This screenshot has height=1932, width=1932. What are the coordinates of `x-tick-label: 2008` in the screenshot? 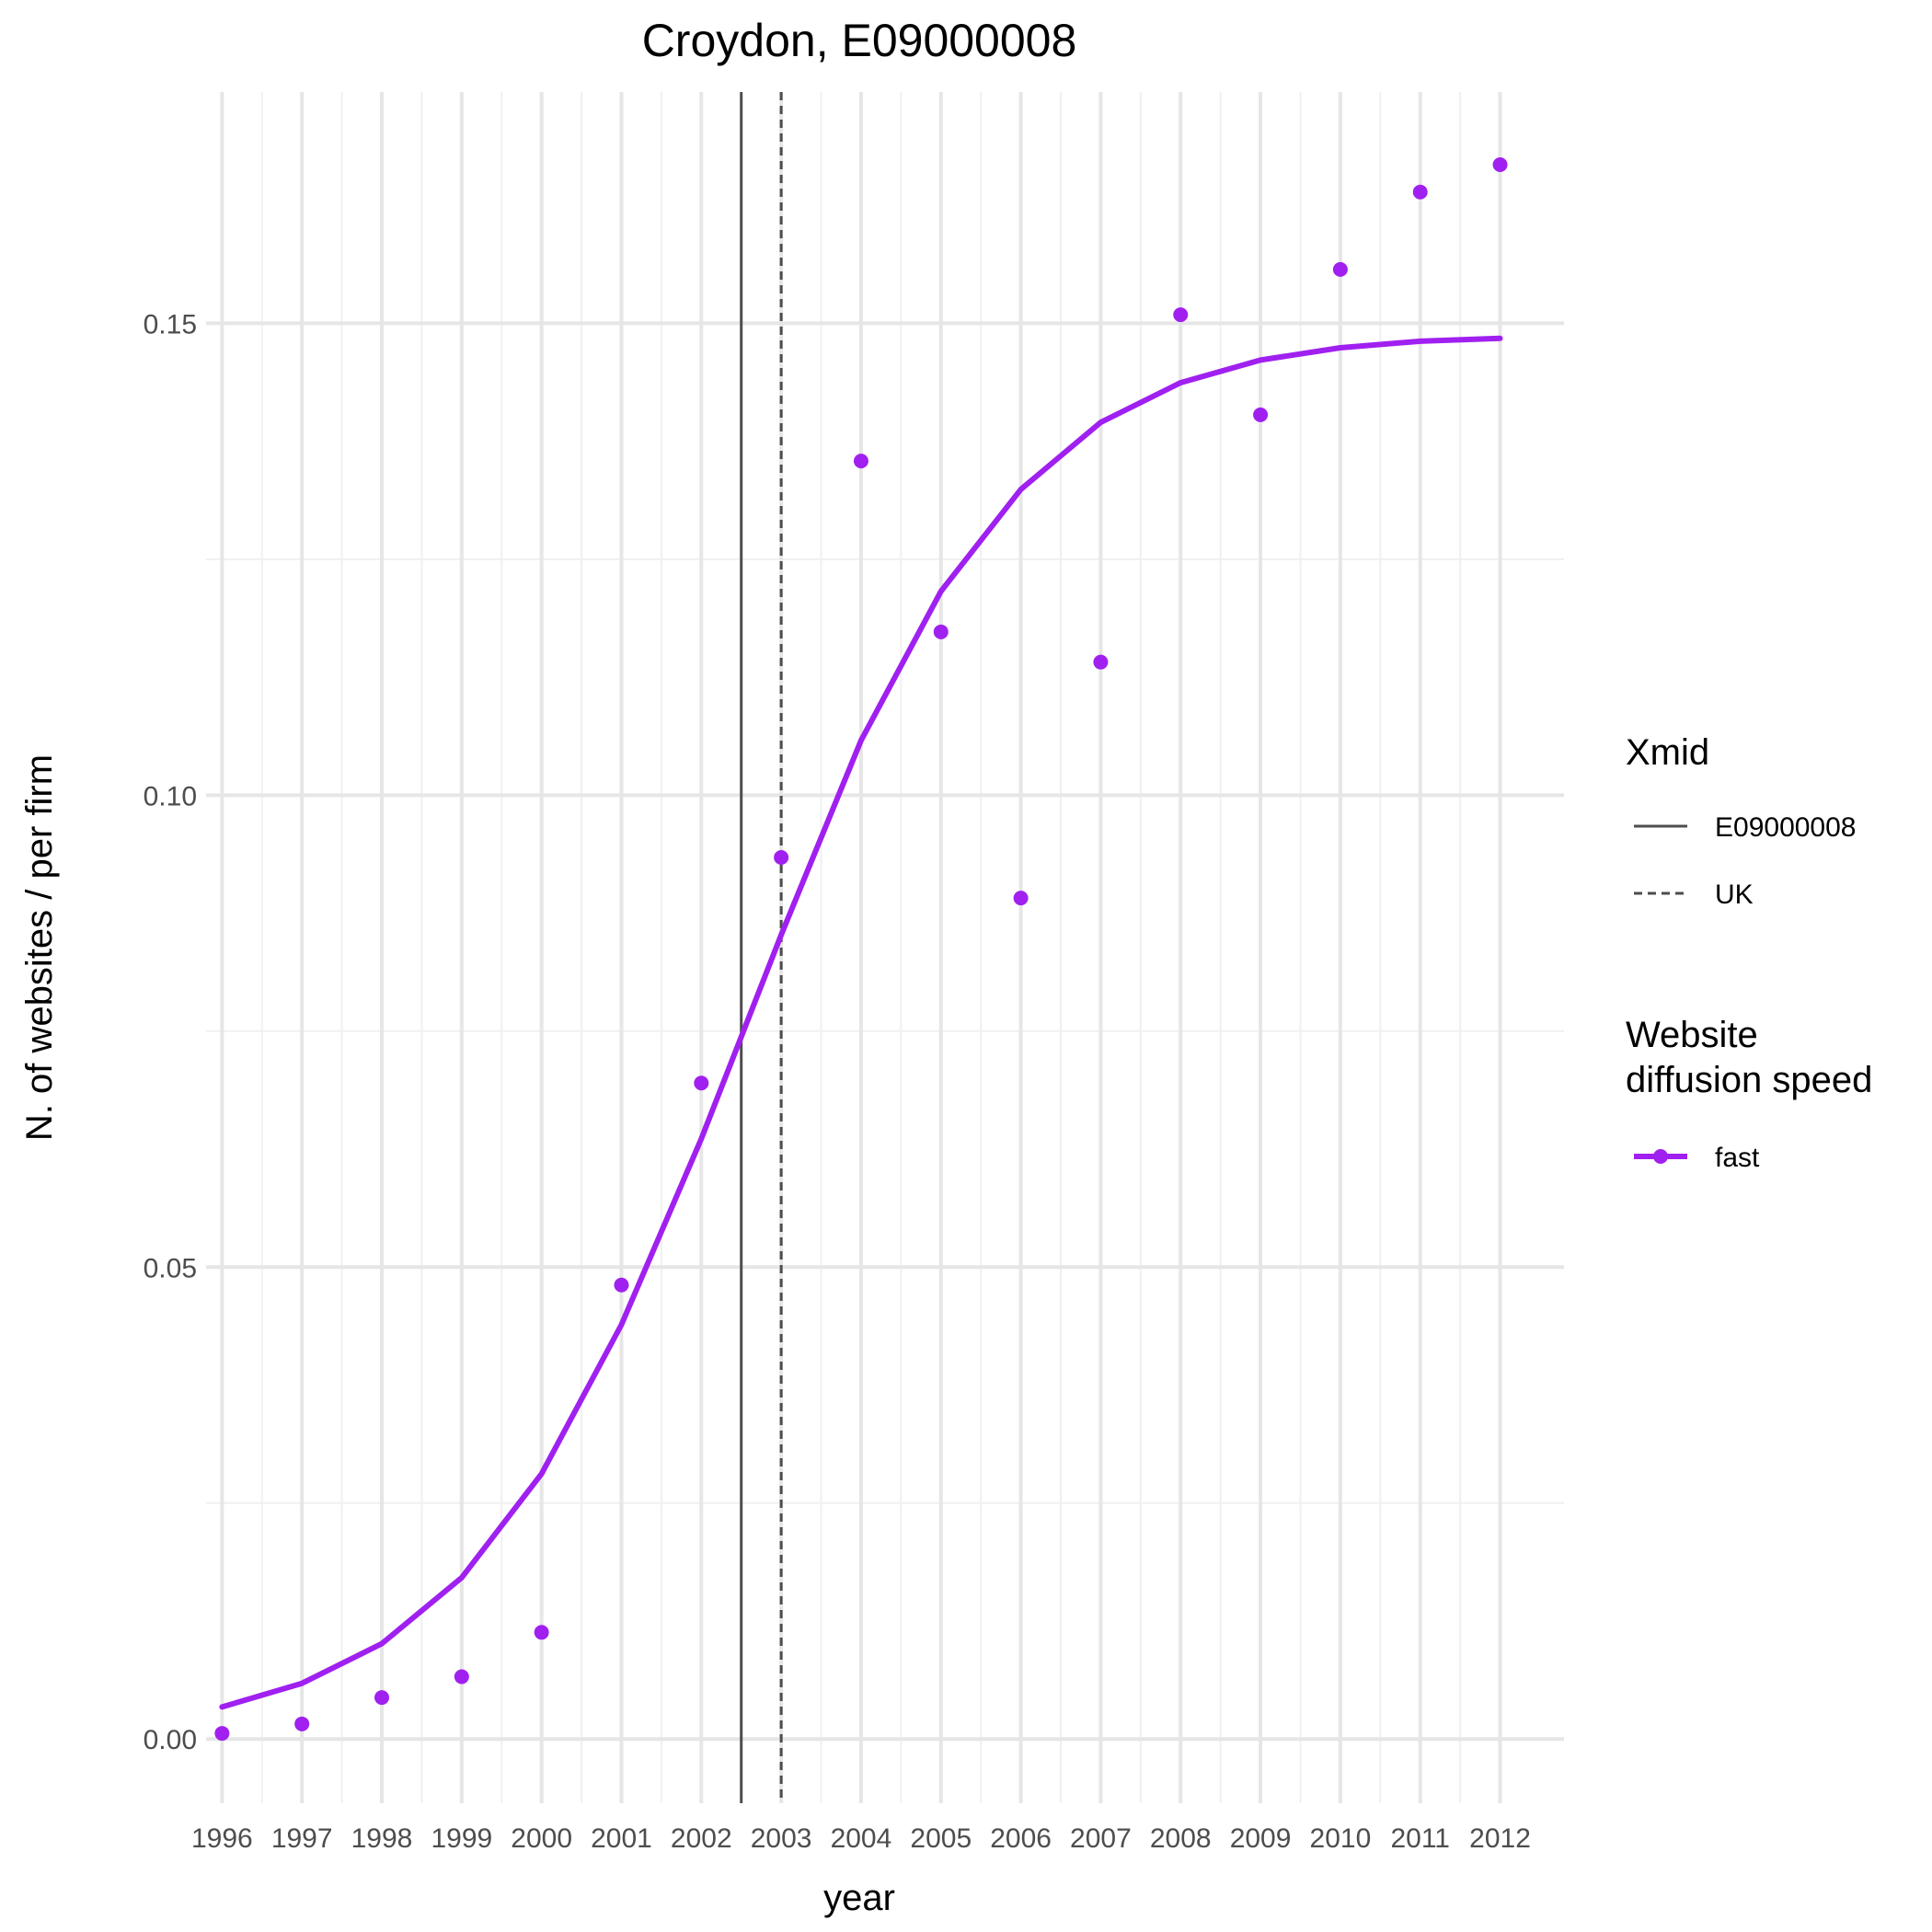 It's located at (1181, 1838).